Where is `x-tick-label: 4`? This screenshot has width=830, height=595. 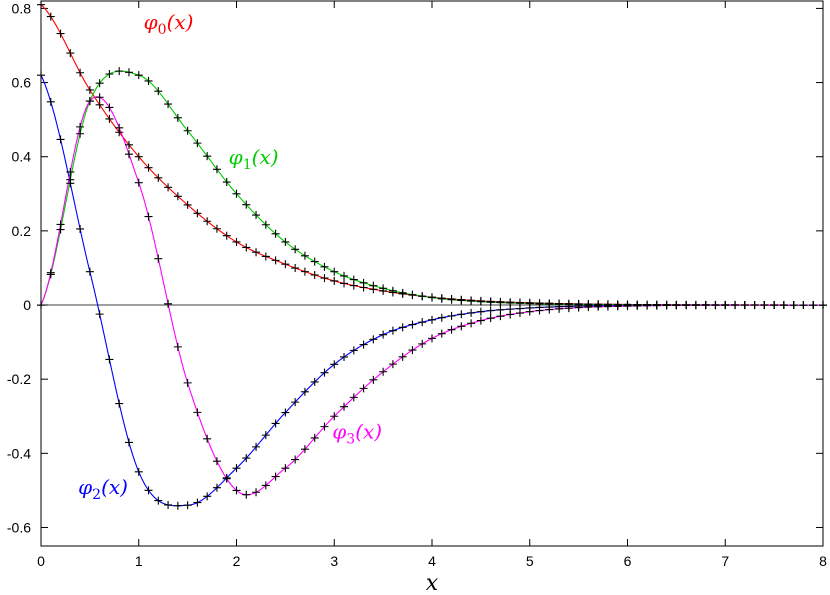
x-tick-label: 4 is located at coordinates (432, 561).